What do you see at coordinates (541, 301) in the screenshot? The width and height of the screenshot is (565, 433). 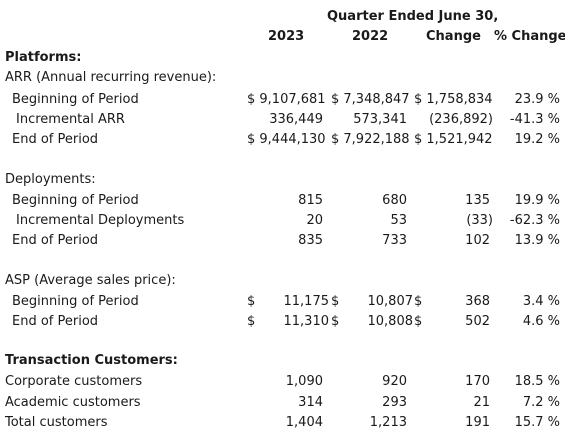 I see `cell-pct: 3.4 %` at bounding box center [541, 301].